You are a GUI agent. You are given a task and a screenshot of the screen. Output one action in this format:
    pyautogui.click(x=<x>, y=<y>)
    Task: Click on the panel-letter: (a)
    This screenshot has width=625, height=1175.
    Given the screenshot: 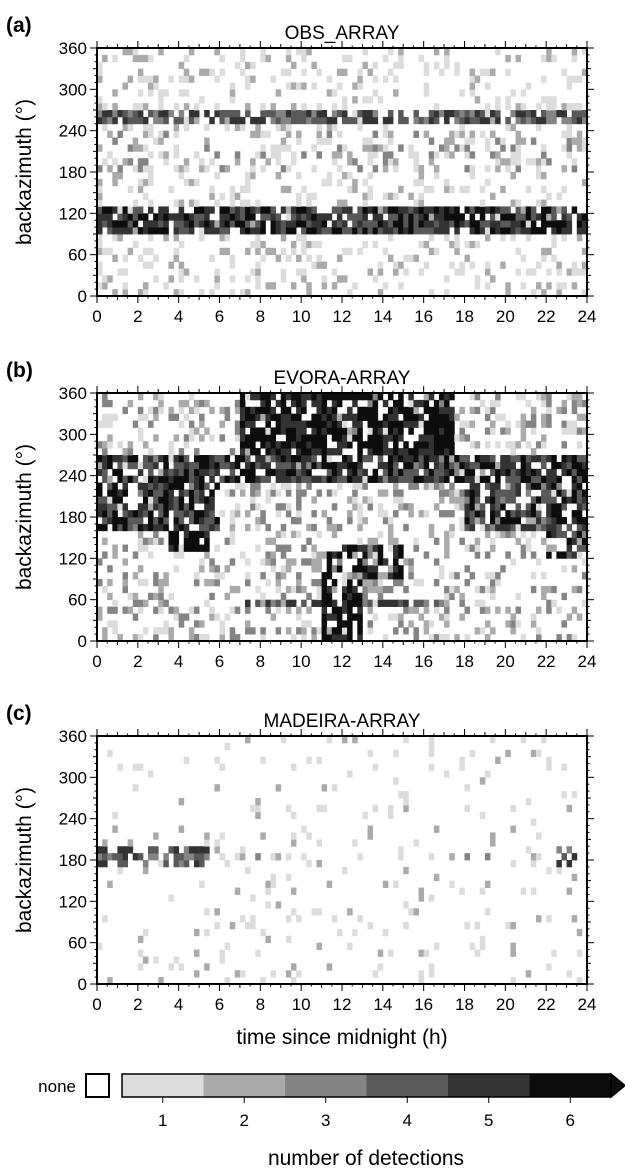 What is the action you would take?
    pyautogui.click(x=19, y=25)
    